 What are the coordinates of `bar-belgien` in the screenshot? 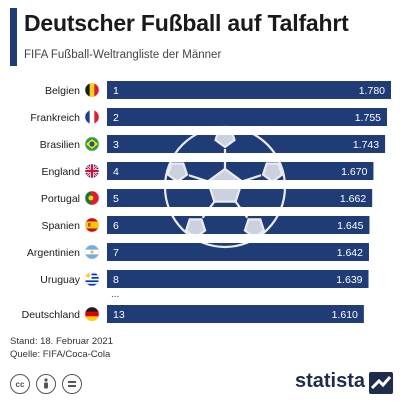 It's located at (249, 90).